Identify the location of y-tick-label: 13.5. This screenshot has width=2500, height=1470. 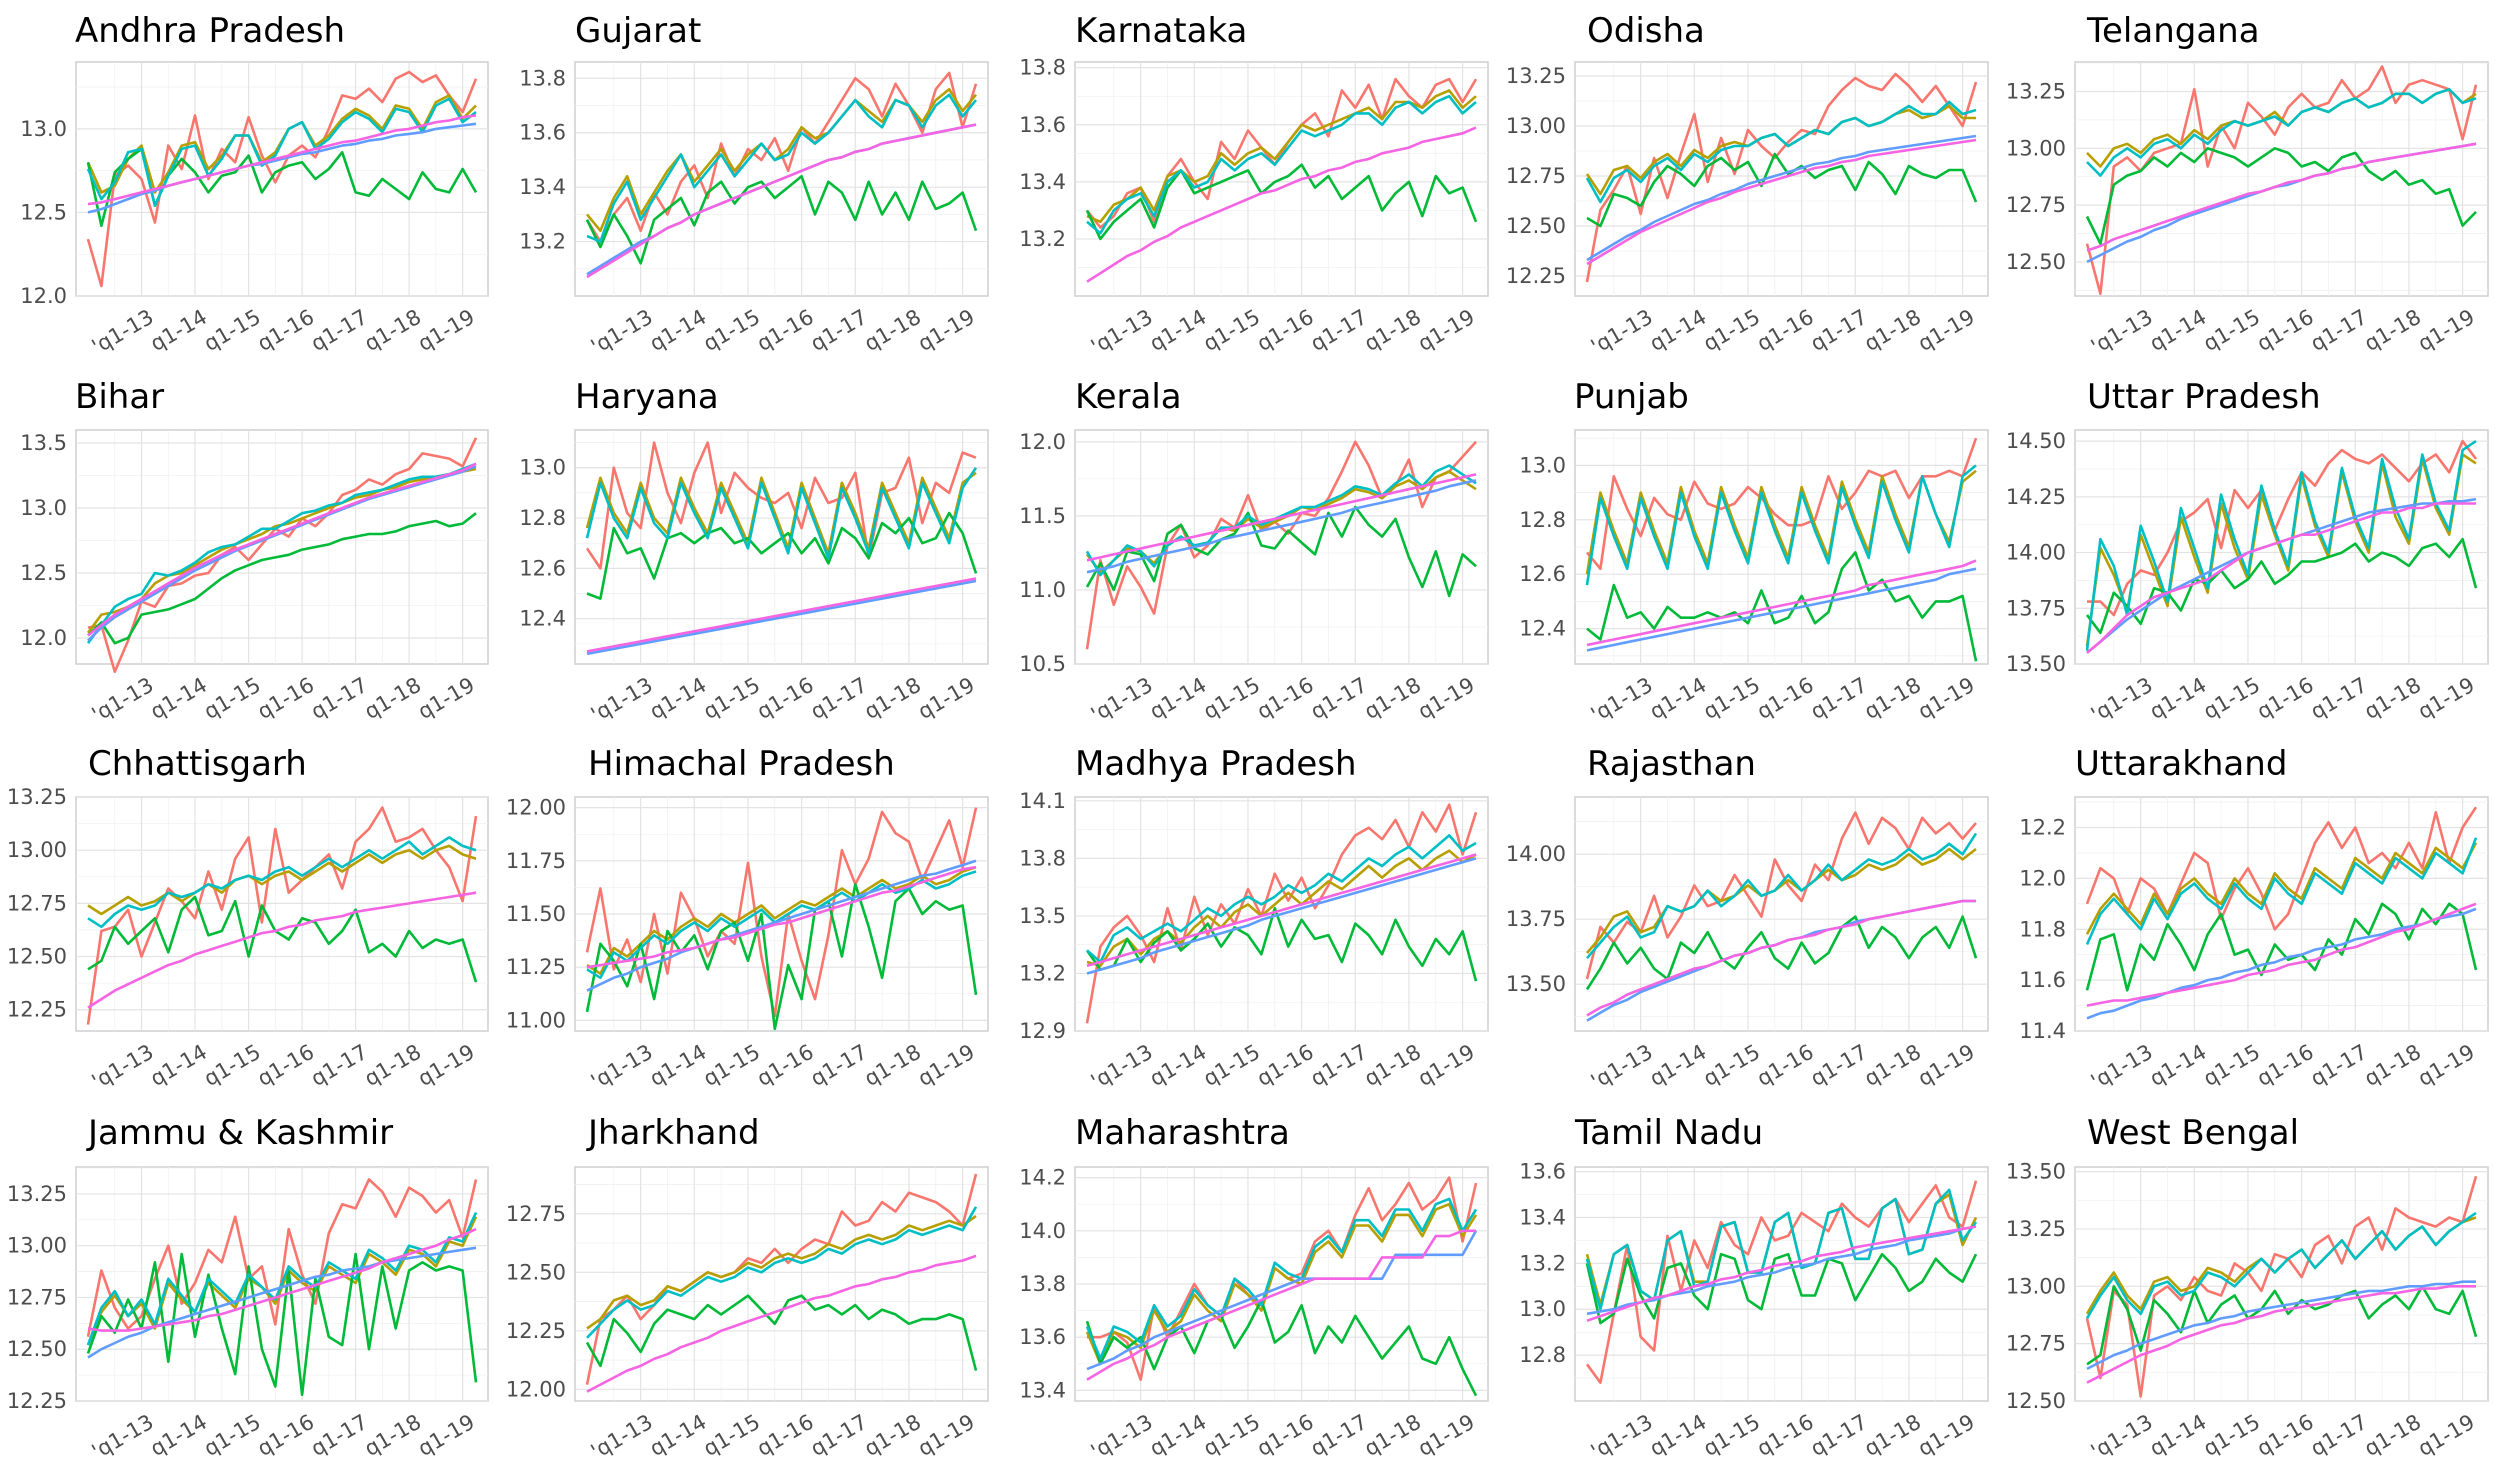
(1042, 916).